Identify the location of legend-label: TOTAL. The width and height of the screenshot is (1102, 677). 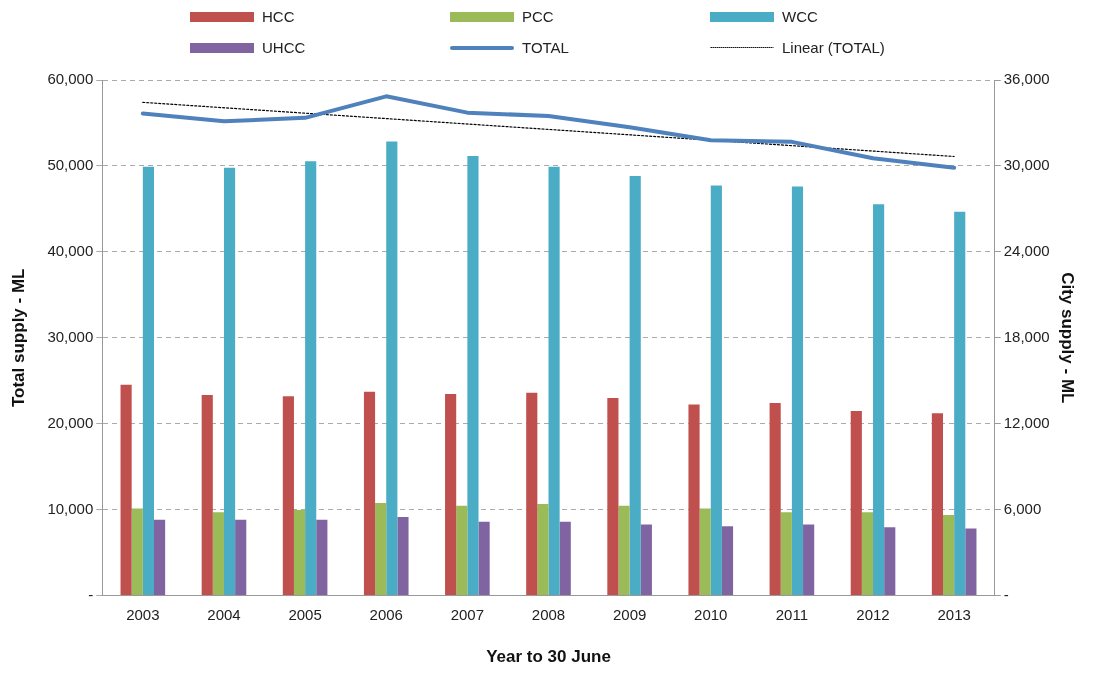
(545, 47).